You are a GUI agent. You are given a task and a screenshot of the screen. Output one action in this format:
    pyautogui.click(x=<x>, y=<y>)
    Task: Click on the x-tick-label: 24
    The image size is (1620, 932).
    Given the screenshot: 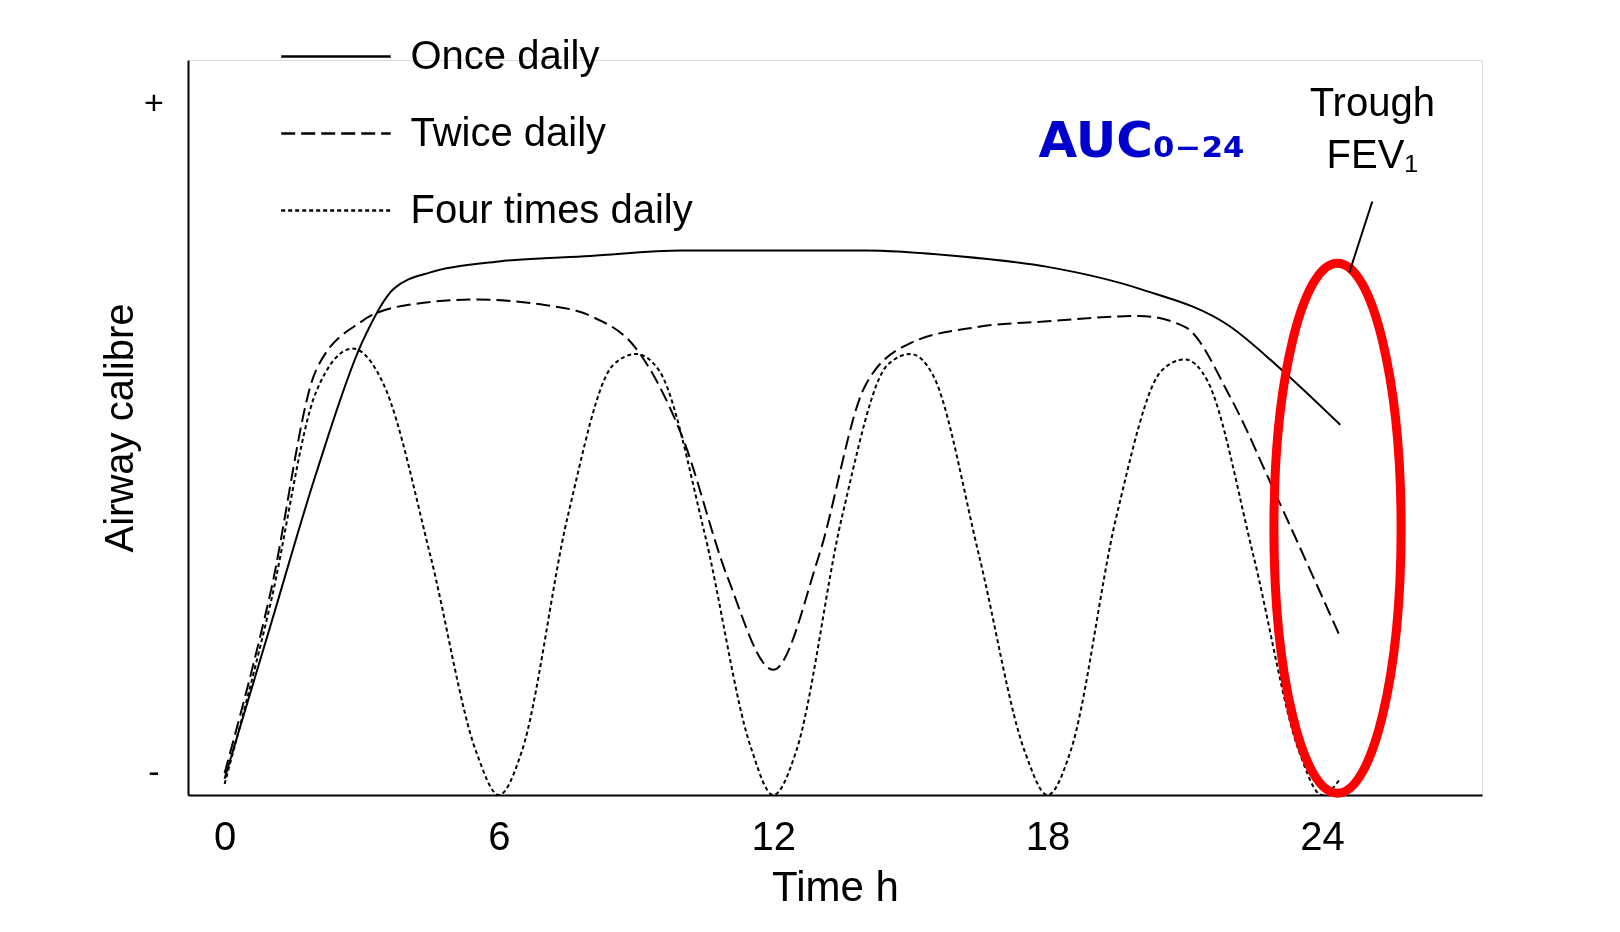 What is the action you would take?
    pyautogui.click(x=1322, y=835)
    